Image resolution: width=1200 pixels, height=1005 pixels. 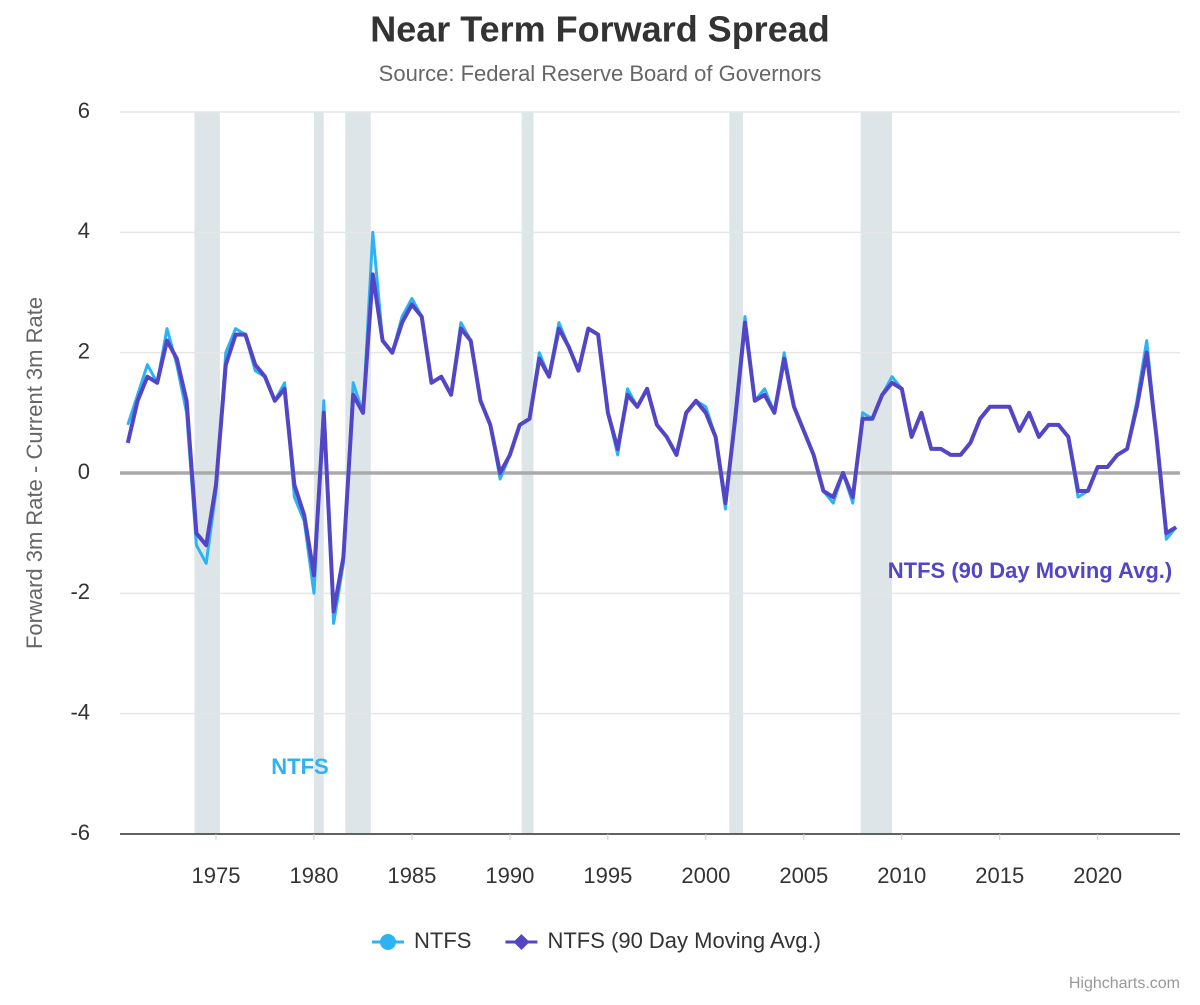 What do you see at coordinates (216, 875) in the screenshot?
I see `x-tick-label: 1975` at bounding box center [216, 875].